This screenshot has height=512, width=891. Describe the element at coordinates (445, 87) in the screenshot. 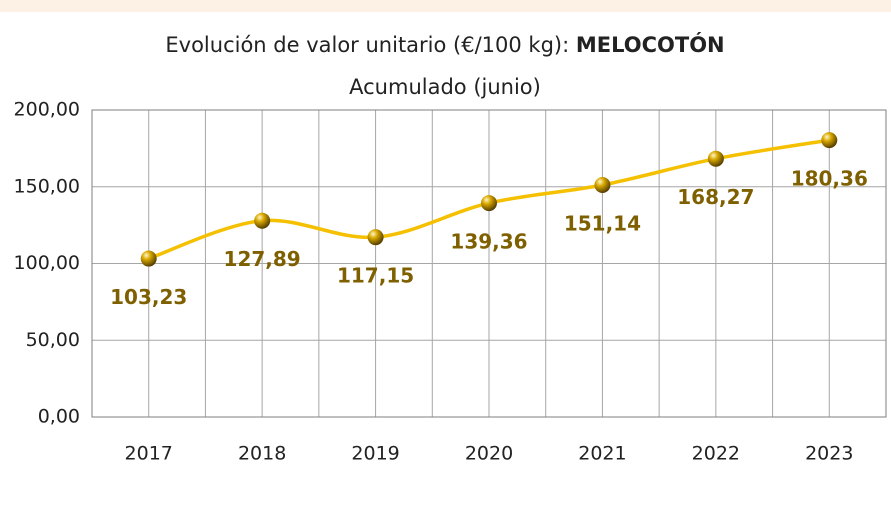

I see `chart-subtitle: Acumulado (junio)` at that location.